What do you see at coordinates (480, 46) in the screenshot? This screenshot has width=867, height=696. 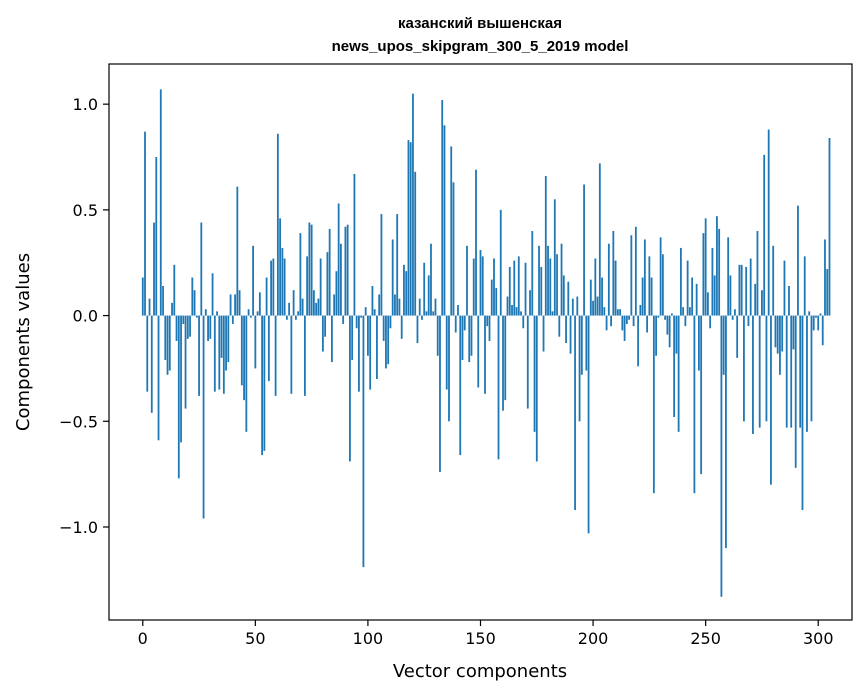 I see `chart-title-line2: news_upos_skipgram_300_5_2019 model` at bounding box center [480, 46].